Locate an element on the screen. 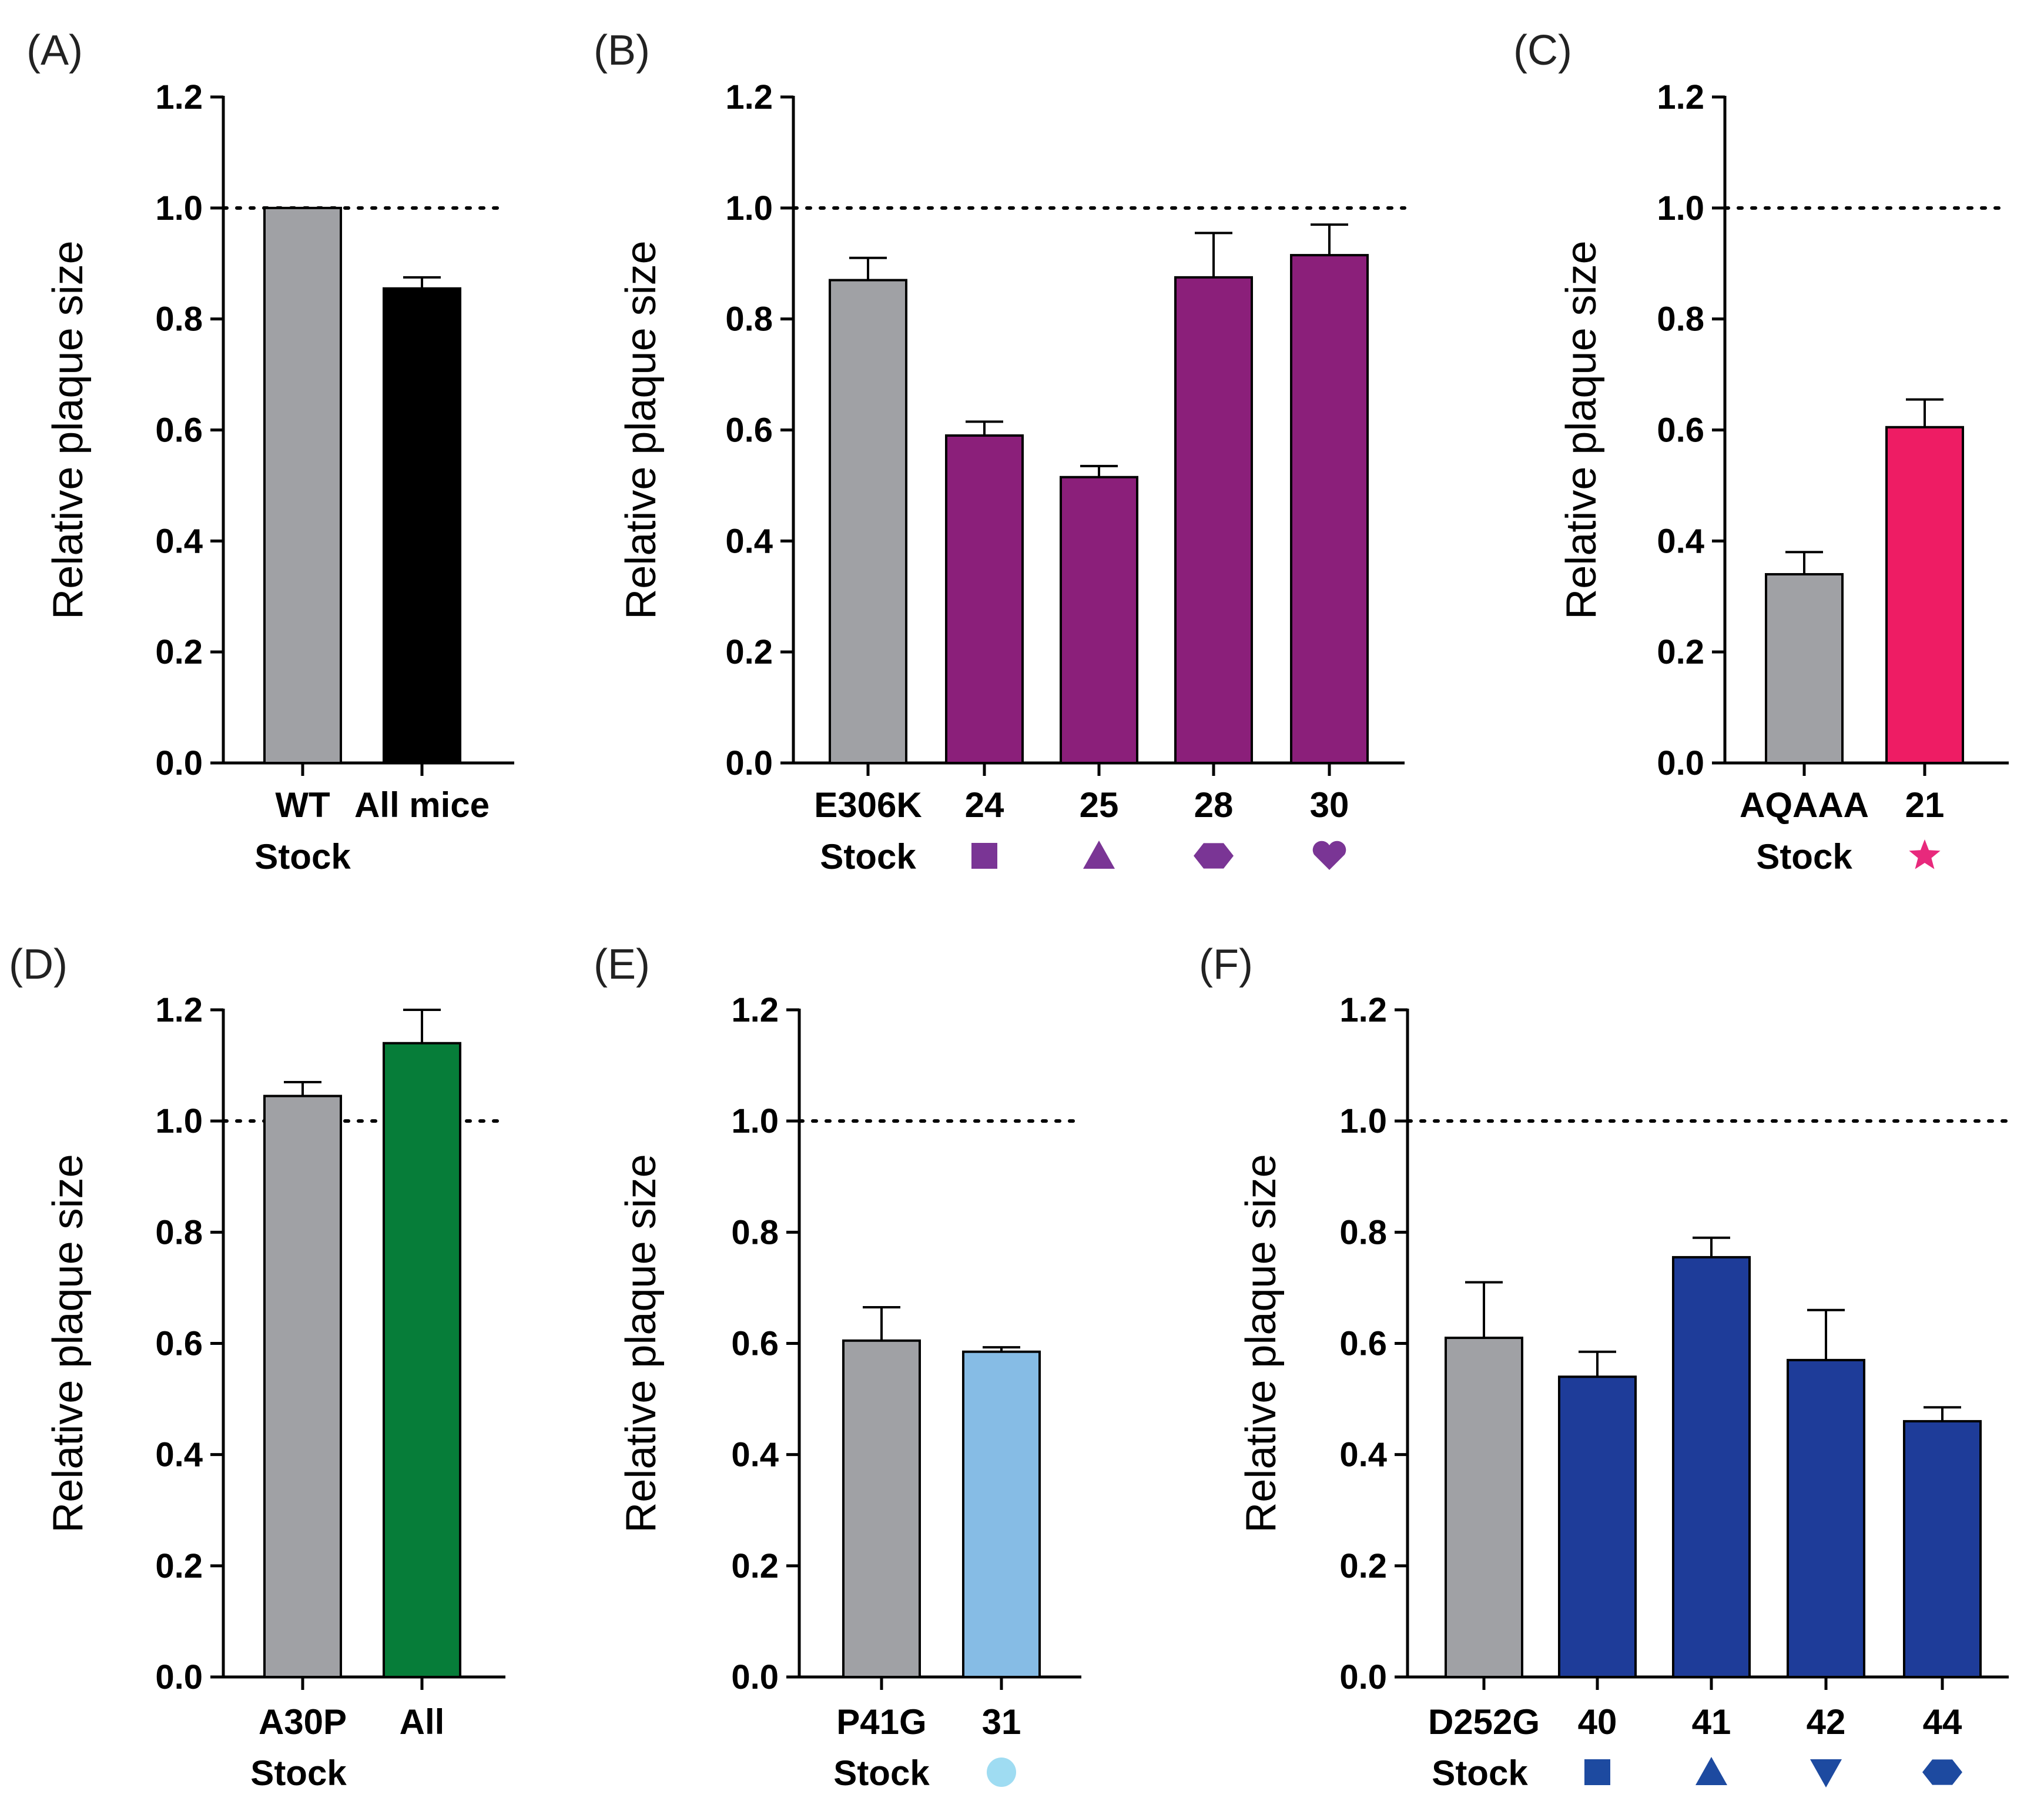 This screenshot has height=1801, width=2044. category-label: 42 is located at coordinates (1826, 1722).